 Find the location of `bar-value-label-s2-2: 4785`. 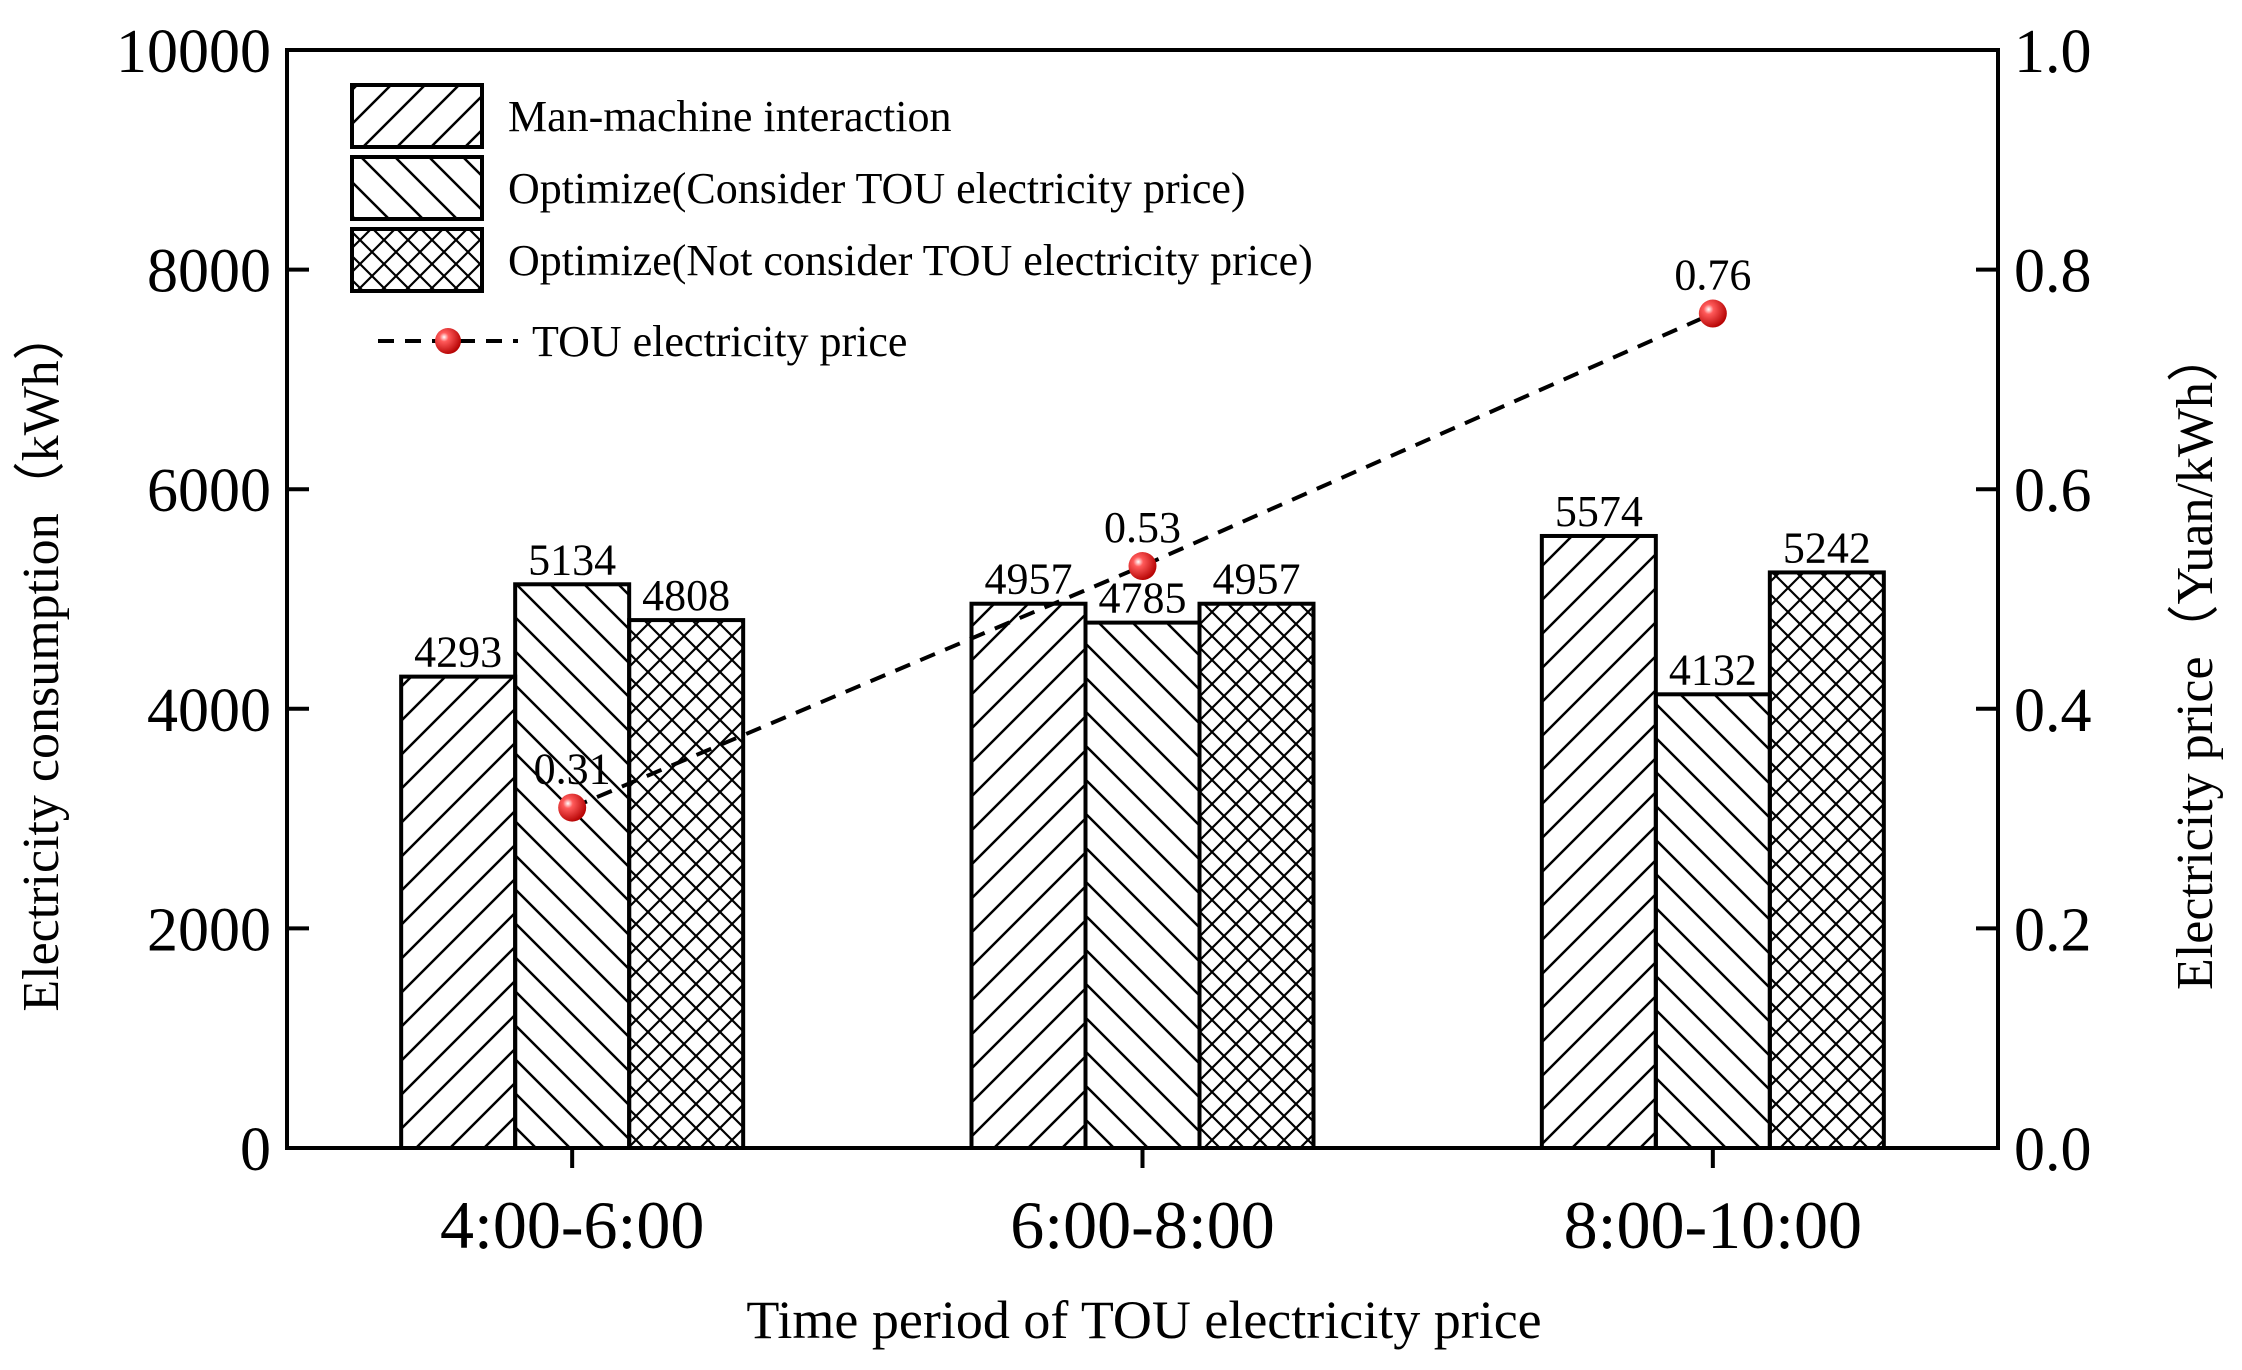

bar-value-label-s2-2: 4785 is located at coordinates (1143, 598).